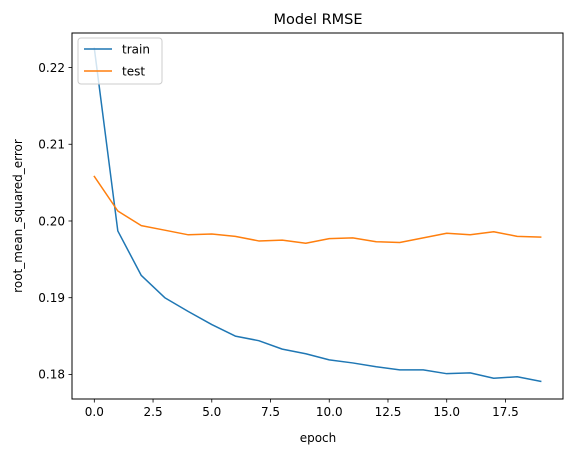  Describe the element at coordinates (270, 412) in the screenshot. I see `x-tick-label: 7.5` at that location.